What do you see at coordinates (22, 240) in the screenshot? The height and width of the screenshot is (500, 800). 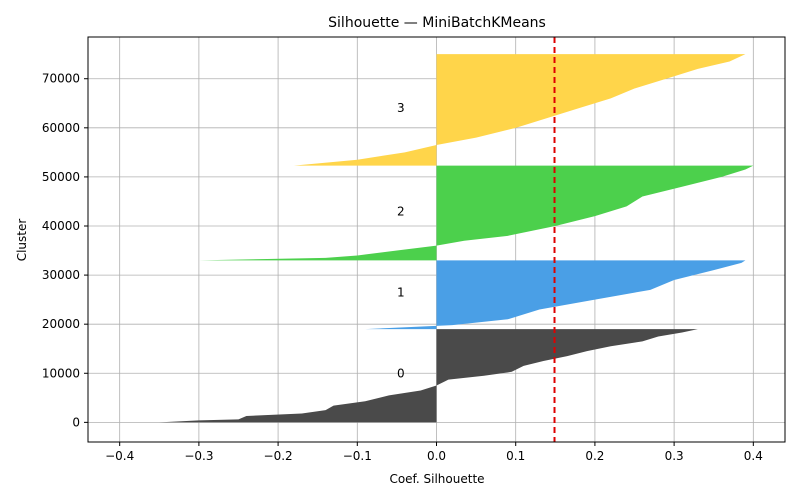 I see `y-axis-label: Cluster` at bounding box center [22, 240].